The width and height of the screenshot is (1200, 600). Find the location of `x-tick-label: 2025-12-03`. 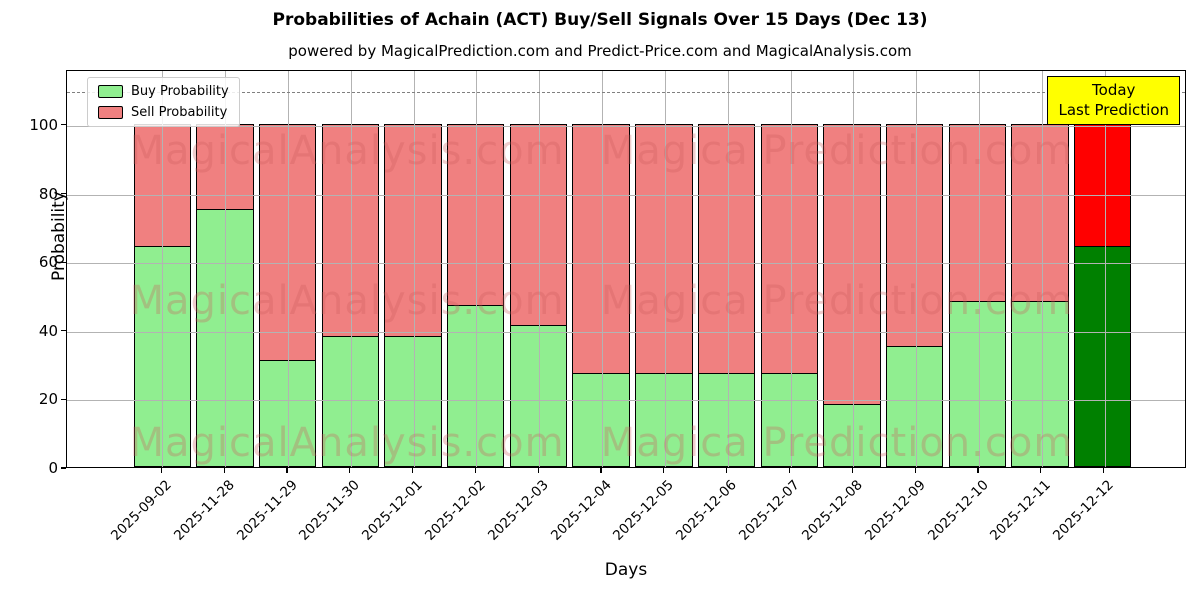

x-tick-label: 2025-12-03 is located at coordinates (518, 510).